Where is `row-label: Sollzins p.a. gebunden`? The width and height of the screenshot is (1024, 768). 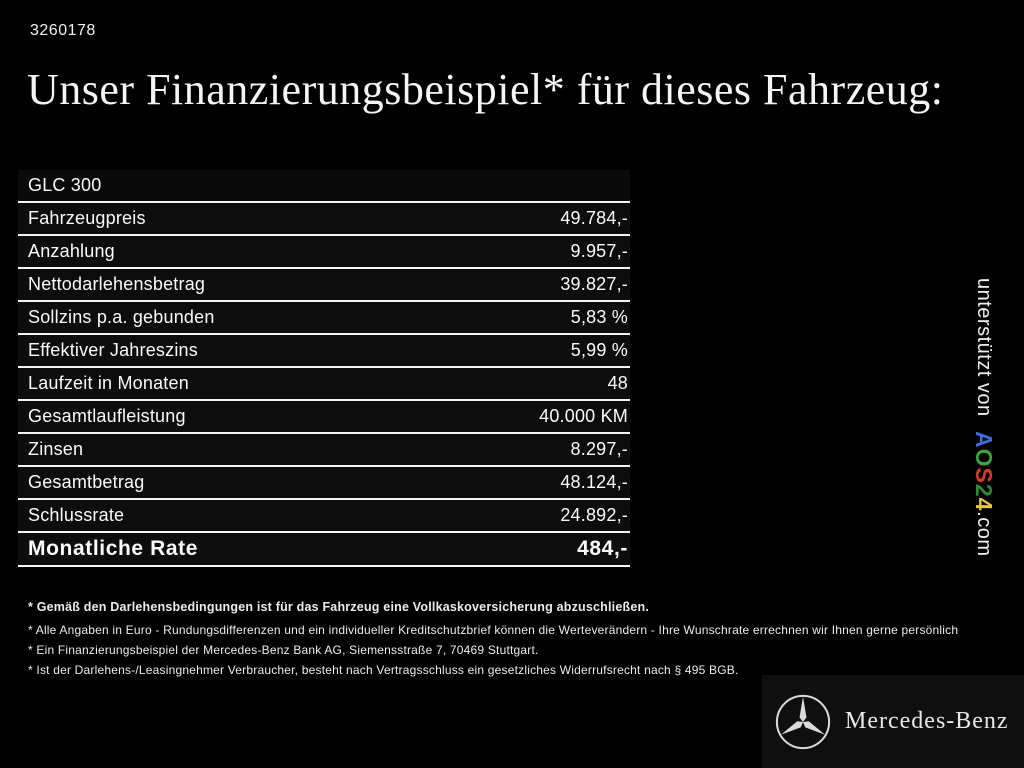 row-label: Sollzins p.a. gebunden is located at coordinates (121, 317).